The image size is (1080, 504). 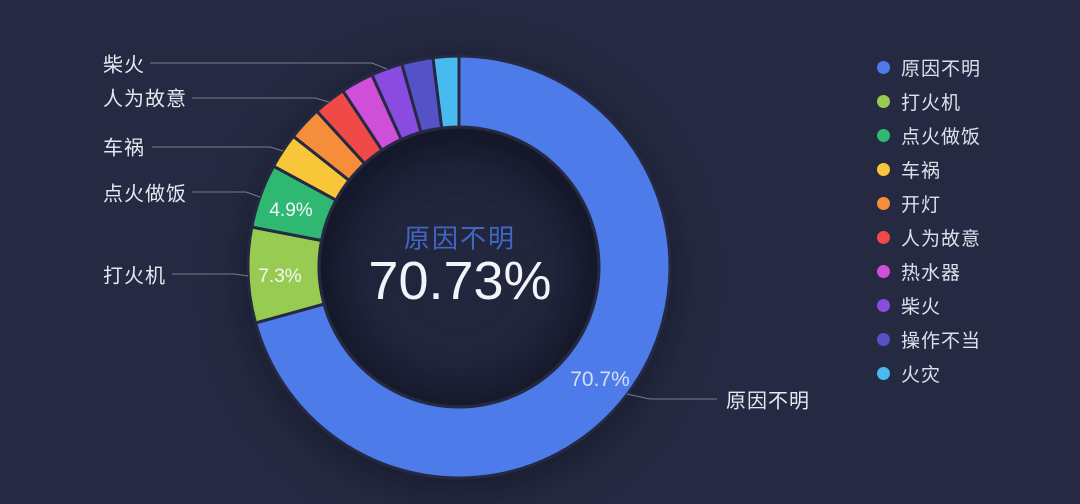 What do you see at coordinates (941, 239) in the screenshot?
I see `legend-label-renwei-guyi: 人为故意` at bounding box center [941, 239].